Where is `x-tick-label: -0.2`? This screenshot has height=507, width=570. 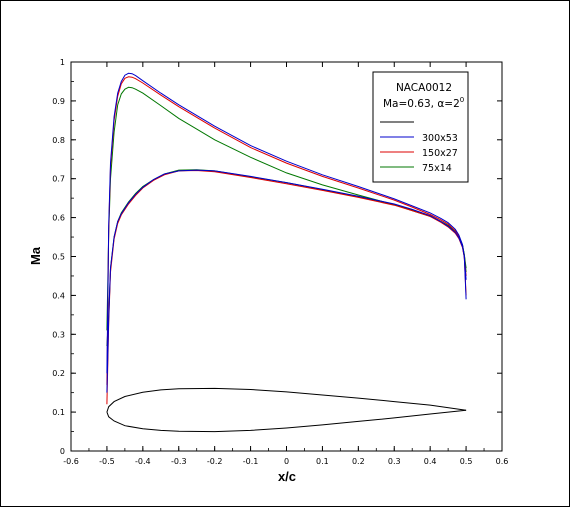
x-tick-label: -0.2 is located at coordinates (215, 461).